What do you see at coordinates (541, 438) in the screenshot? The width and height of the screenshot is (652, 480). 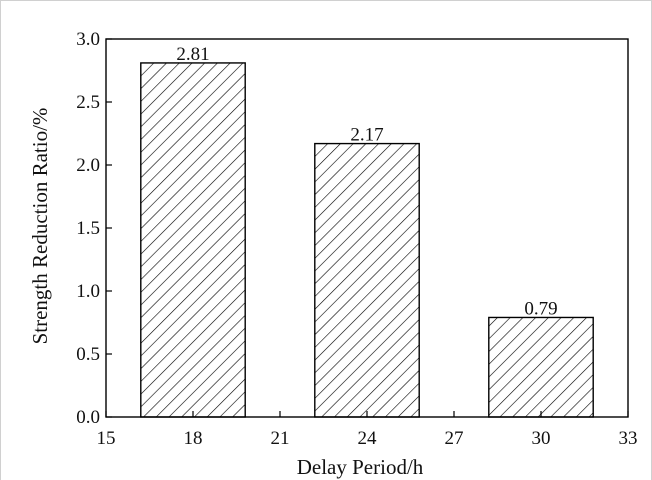 I see `x-tick-label: 30` at bounding box center [541, 438].